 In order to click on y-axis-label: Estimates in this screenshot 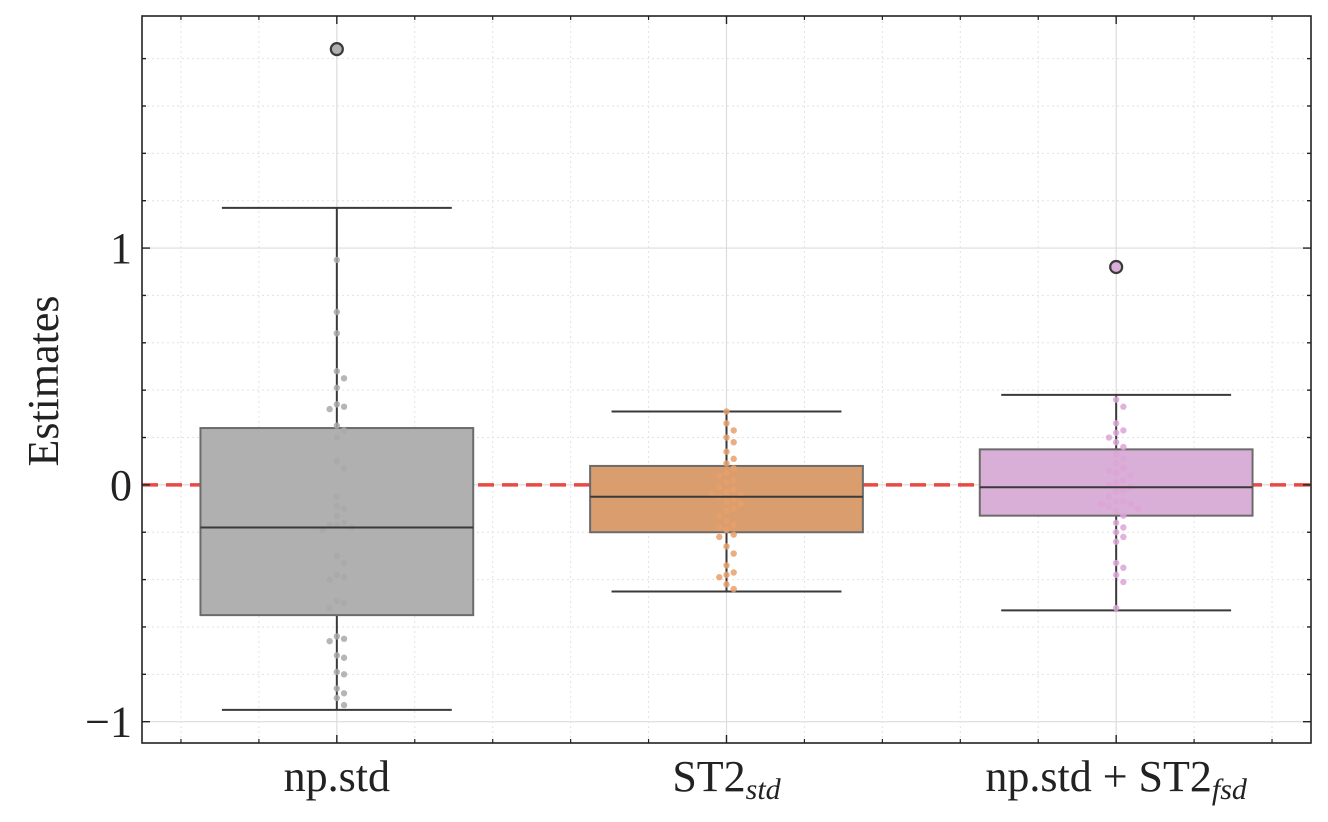, I will do `click(43, 380)`.